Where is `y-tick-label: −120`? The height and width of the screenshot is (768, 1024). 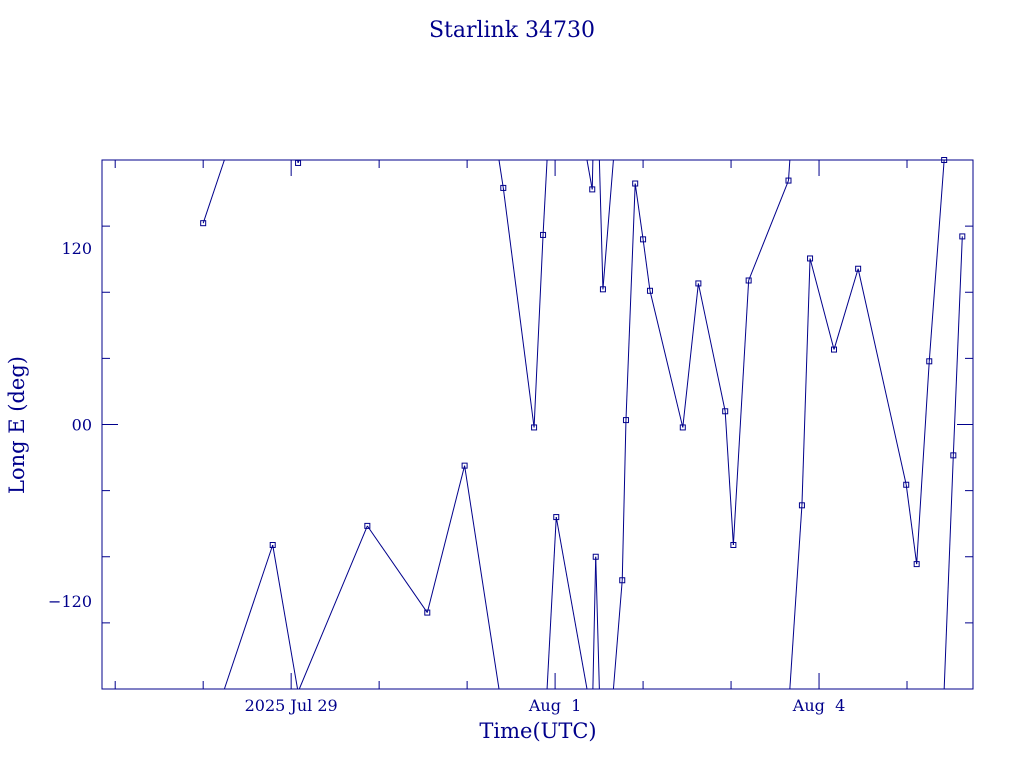
y-tick-label: −120 is located at coordinates (70, 601).